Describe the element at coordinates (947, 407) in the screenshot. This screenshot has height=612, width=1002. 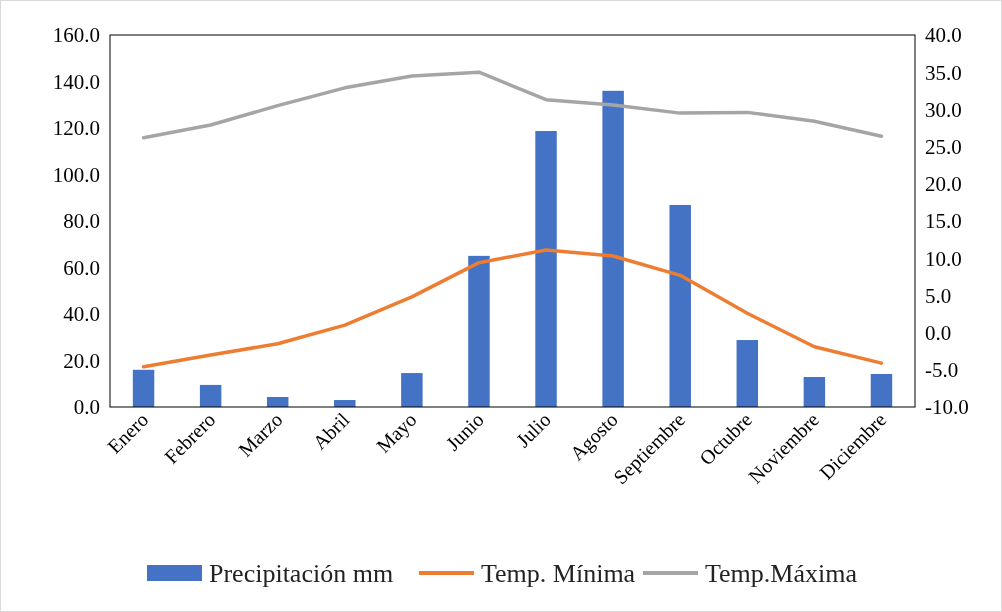
I see `y2-tick-label: -10.0` at that location.